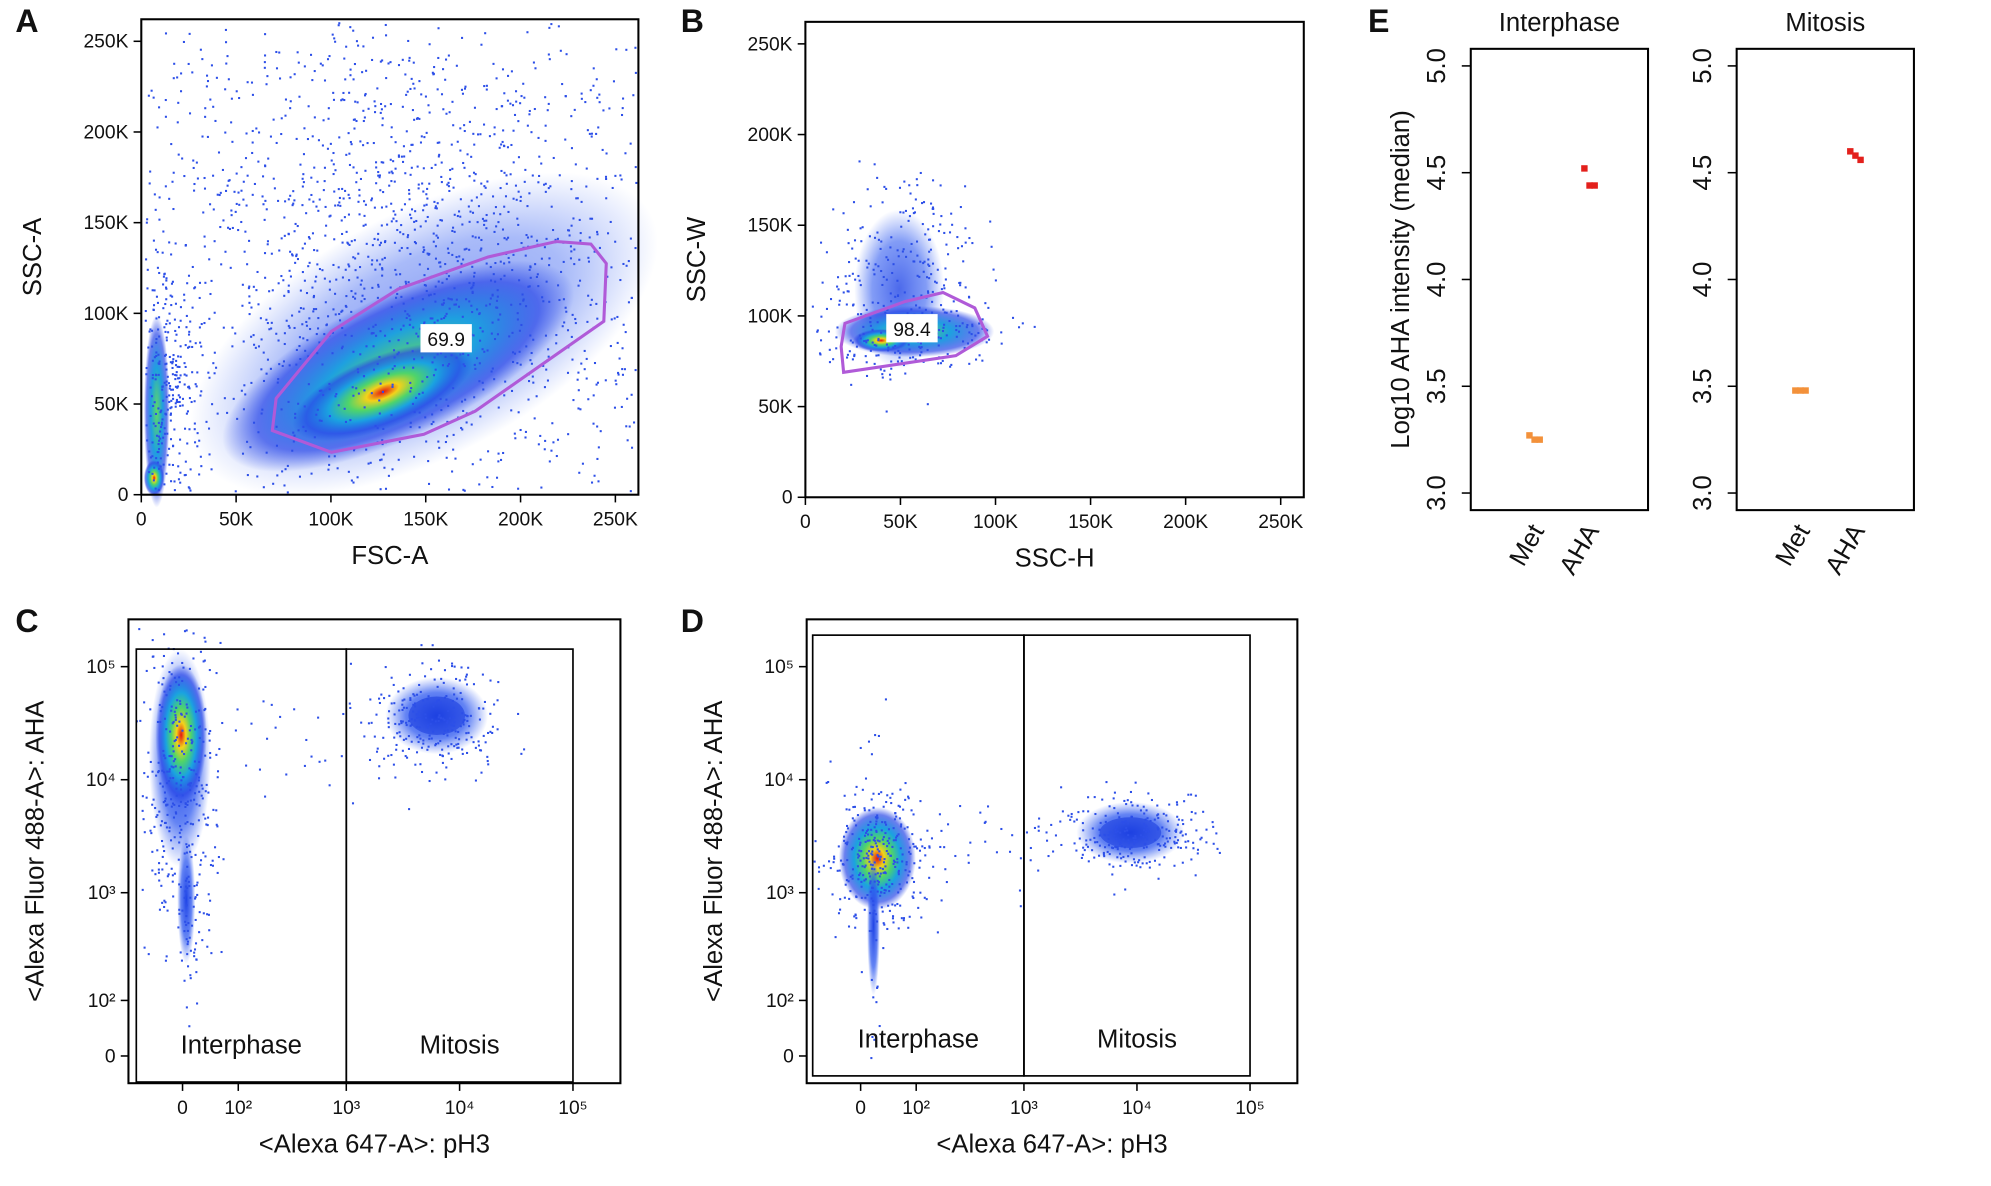 This screenshot has height=1186, width=1991. Describe the element at coordinates (446, 338) in the screenshot. I see `gate-label-box` at that location.